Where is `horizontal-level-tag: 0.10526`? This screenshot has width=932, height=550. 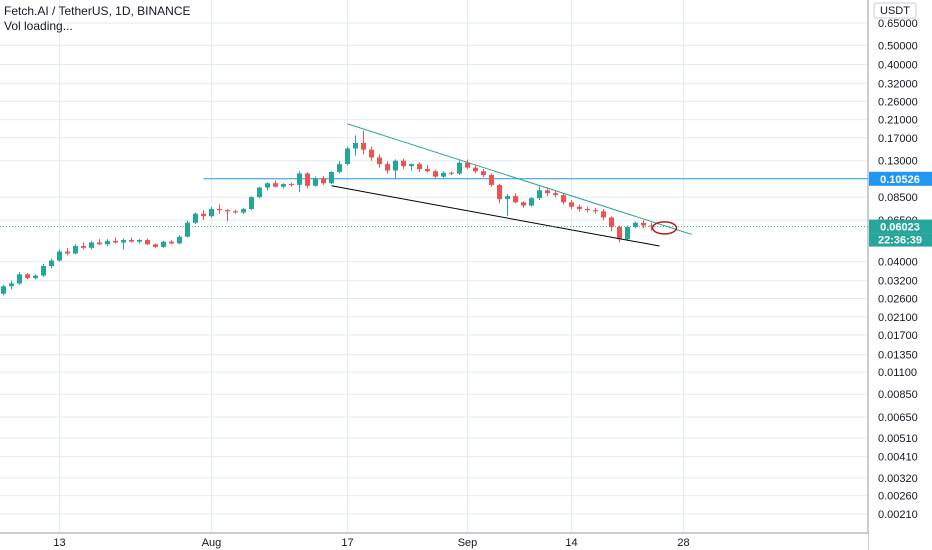 horizontal-level-tag: 0.10526 is located at coordinates (900, 178).